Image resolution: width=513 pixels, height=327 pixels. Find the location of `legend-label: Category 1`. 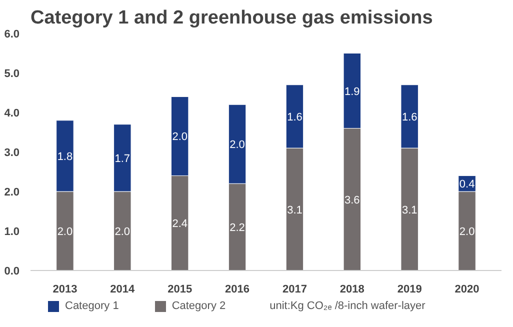

legend-label: Category 1 is located at coordinates (92, 306).